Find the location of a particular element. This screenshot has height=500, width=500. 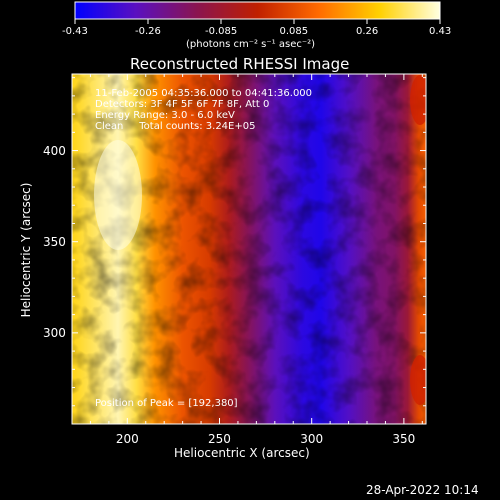

y-tick-label: 300 is located at coordinates (54, 332).